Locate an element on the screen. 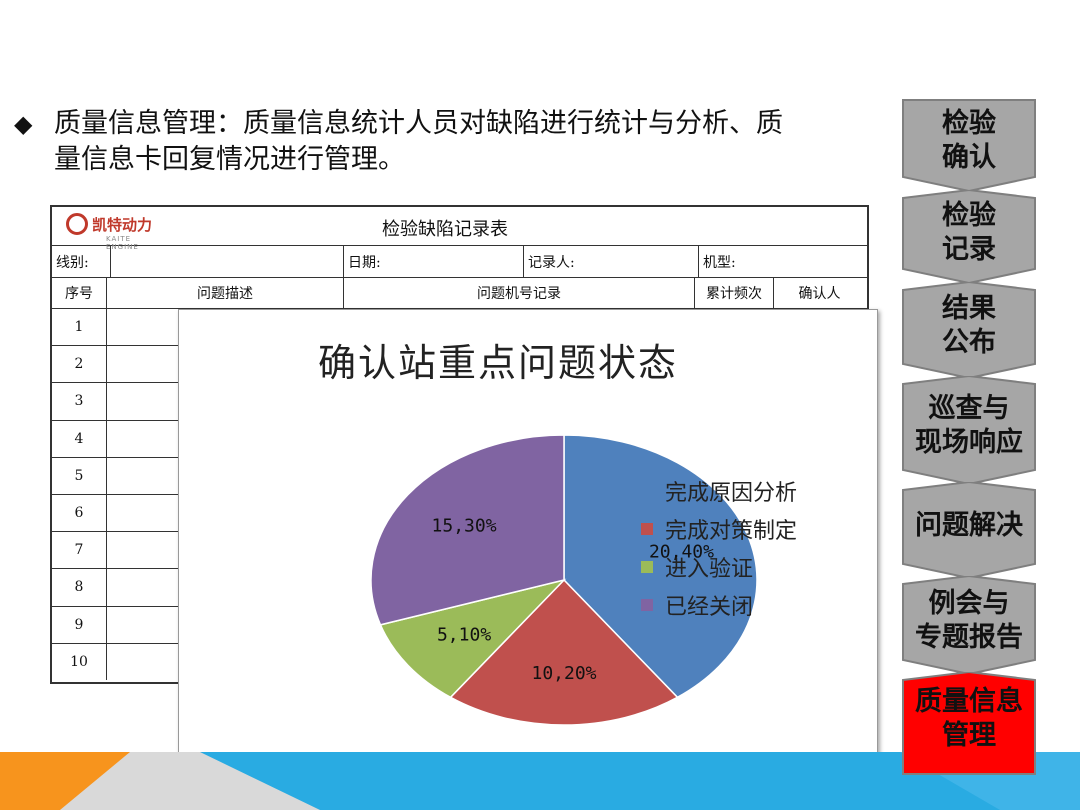 The width and height of the screenshot is (1080, 810). pie-chart: 20,40% 10,20% 5,10% 15,30% is located at coordinates (564, 580).